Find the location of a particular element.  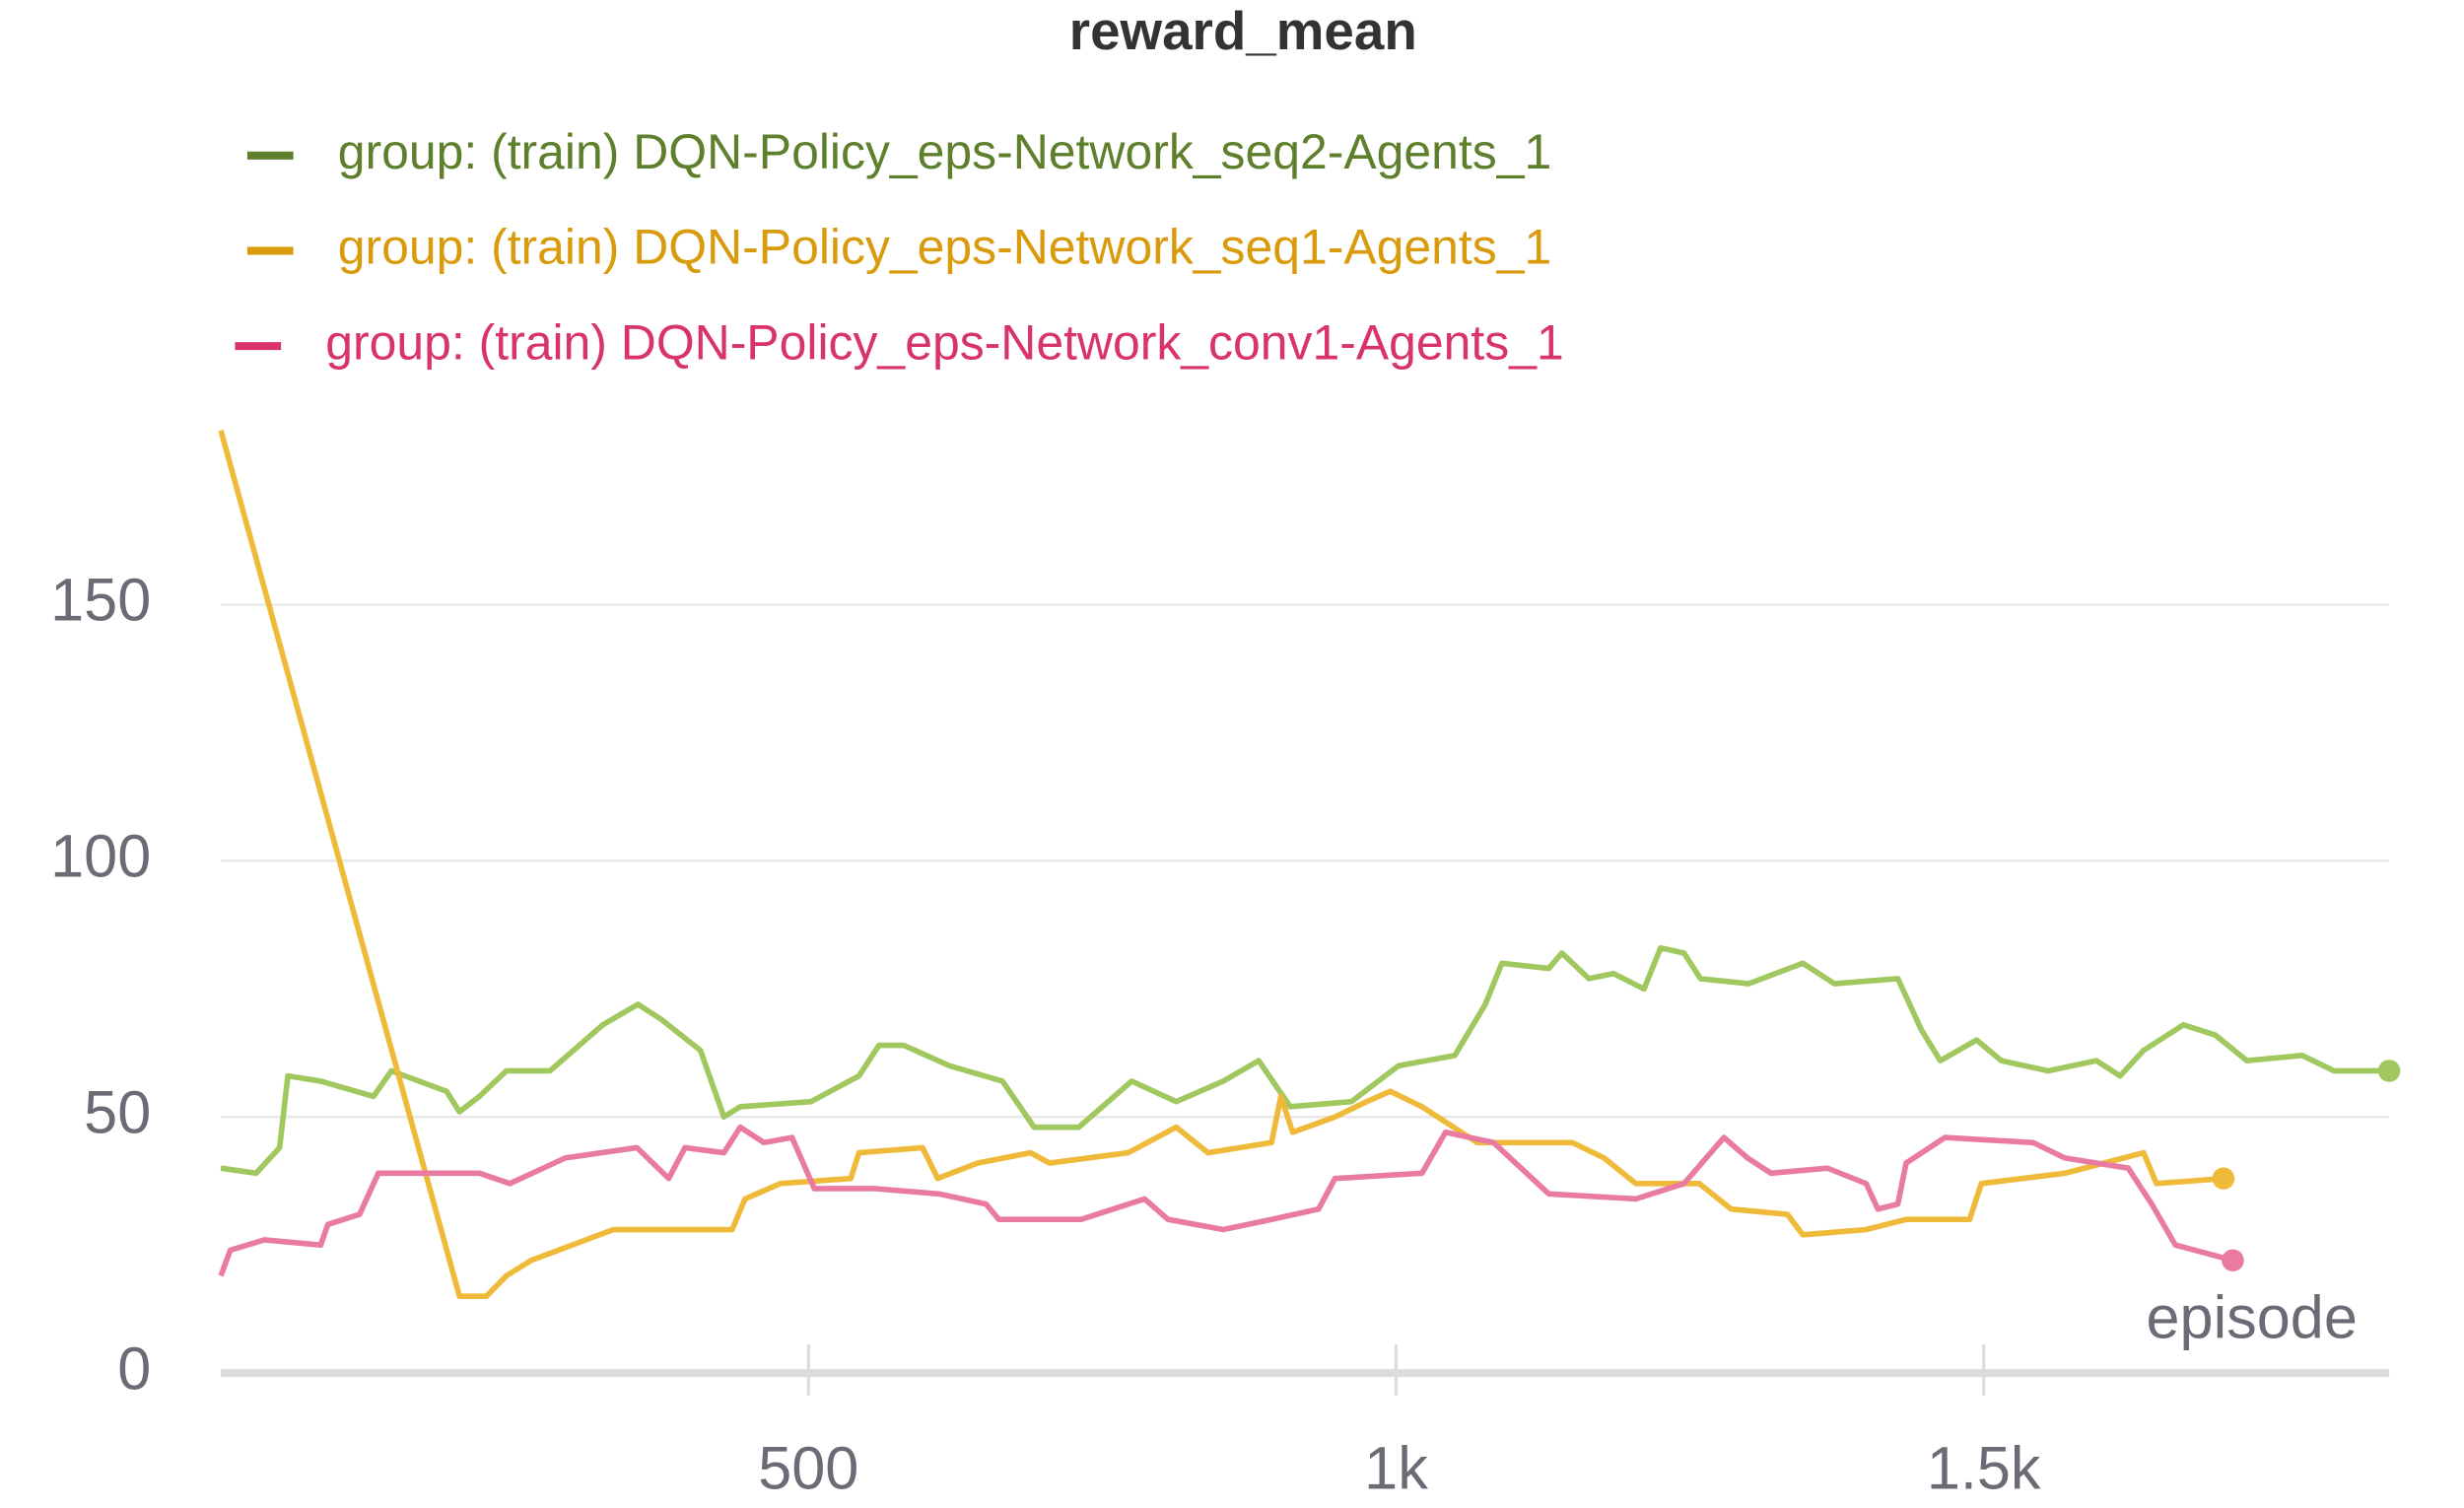

y-tick-label: 150 is located at coordinates (100, 600).